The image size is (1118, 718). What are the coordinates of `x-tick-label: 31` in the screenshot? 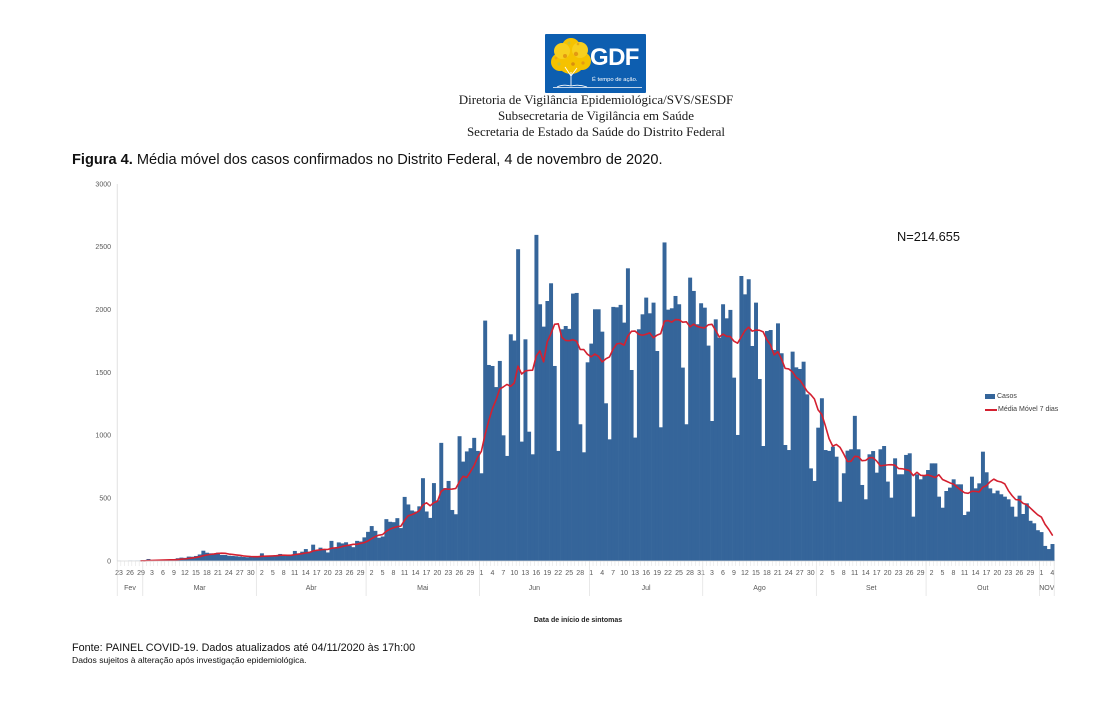 It's located at (701, 573).